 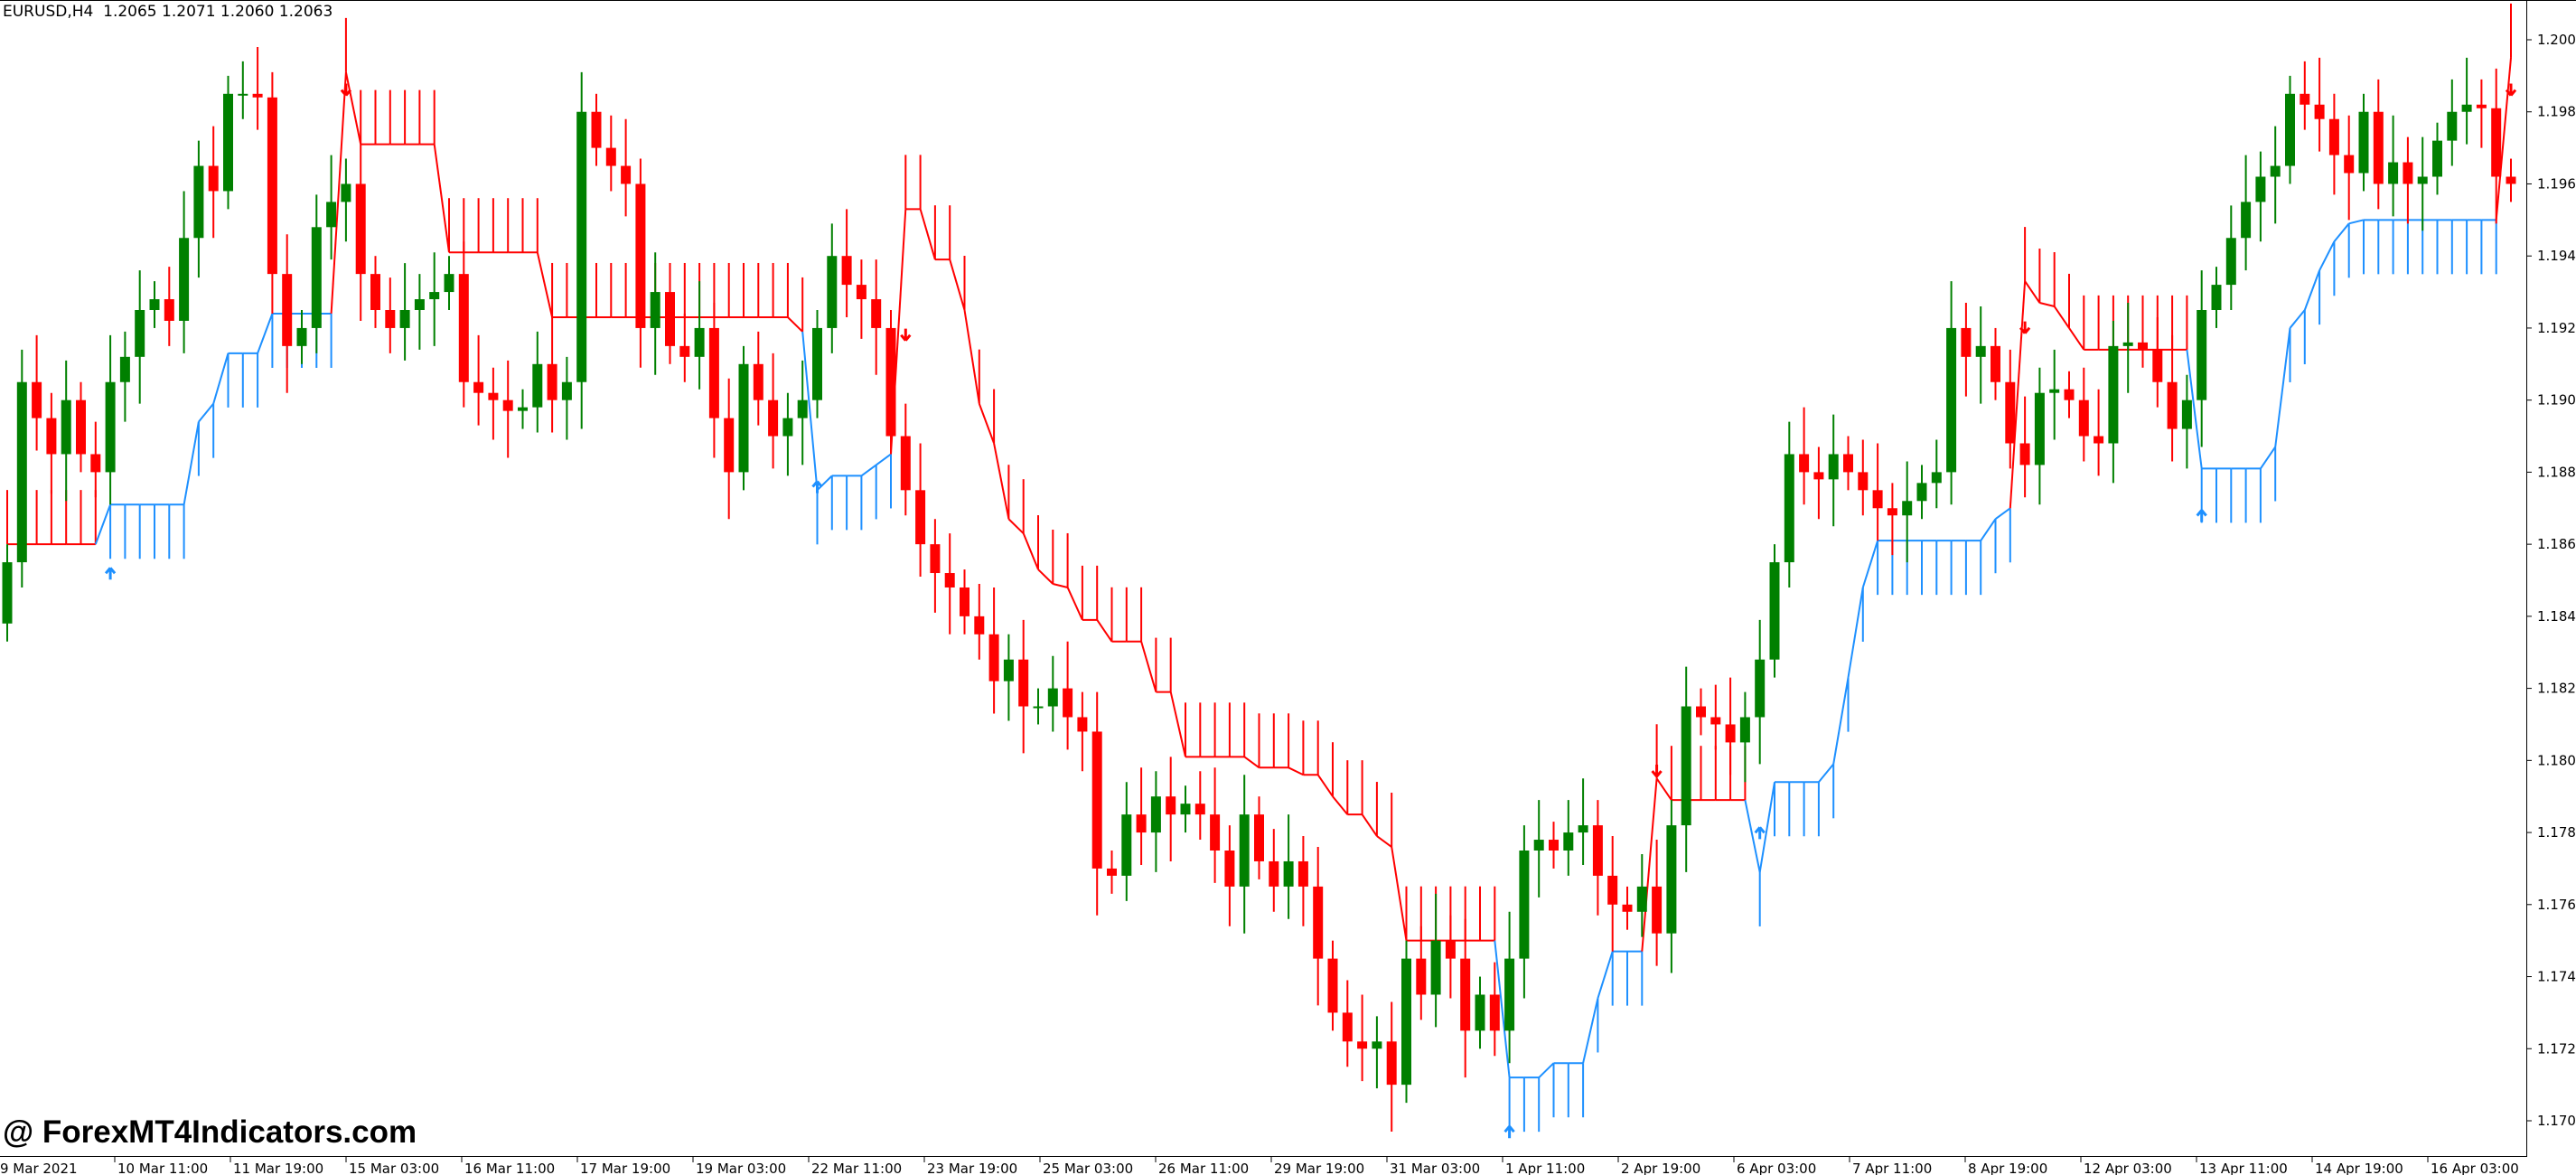 What do you see at coordinates (1435, 1168) in the screenshot?
I see `time-tick-label: 31 Mar 03:00` at bounding box center [1435, 1168].